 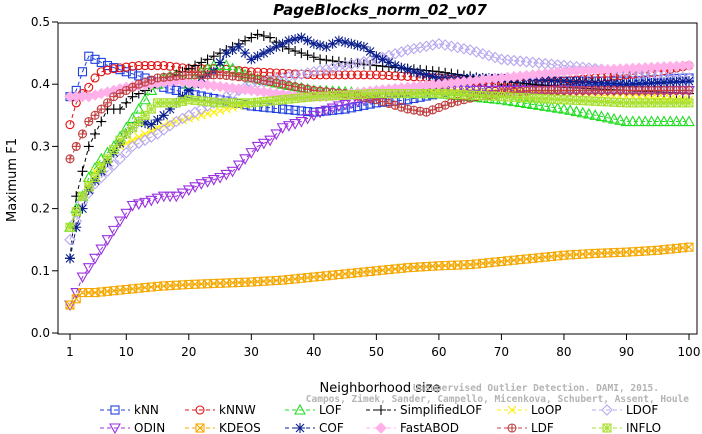 I want to click on legend-item-lof: LOF, so click(x=313, y=410).